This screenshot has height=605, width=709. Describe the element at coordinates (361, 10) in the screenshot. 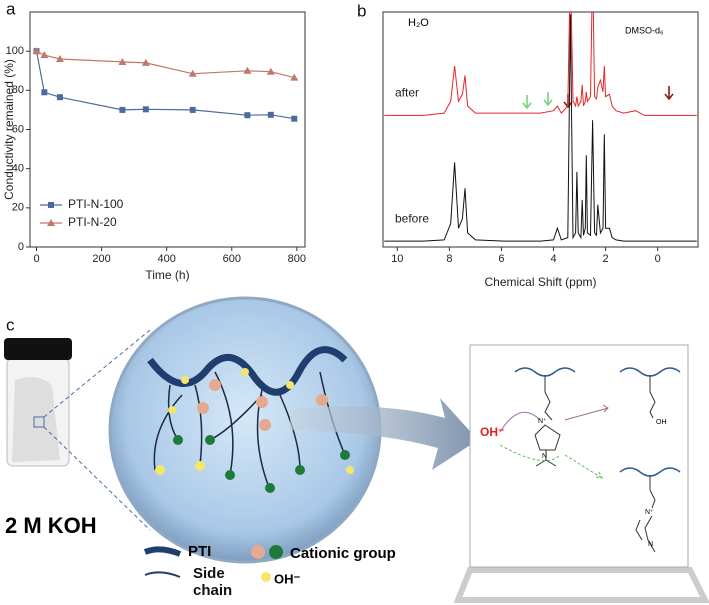

I see `panel-label: b` at that location.